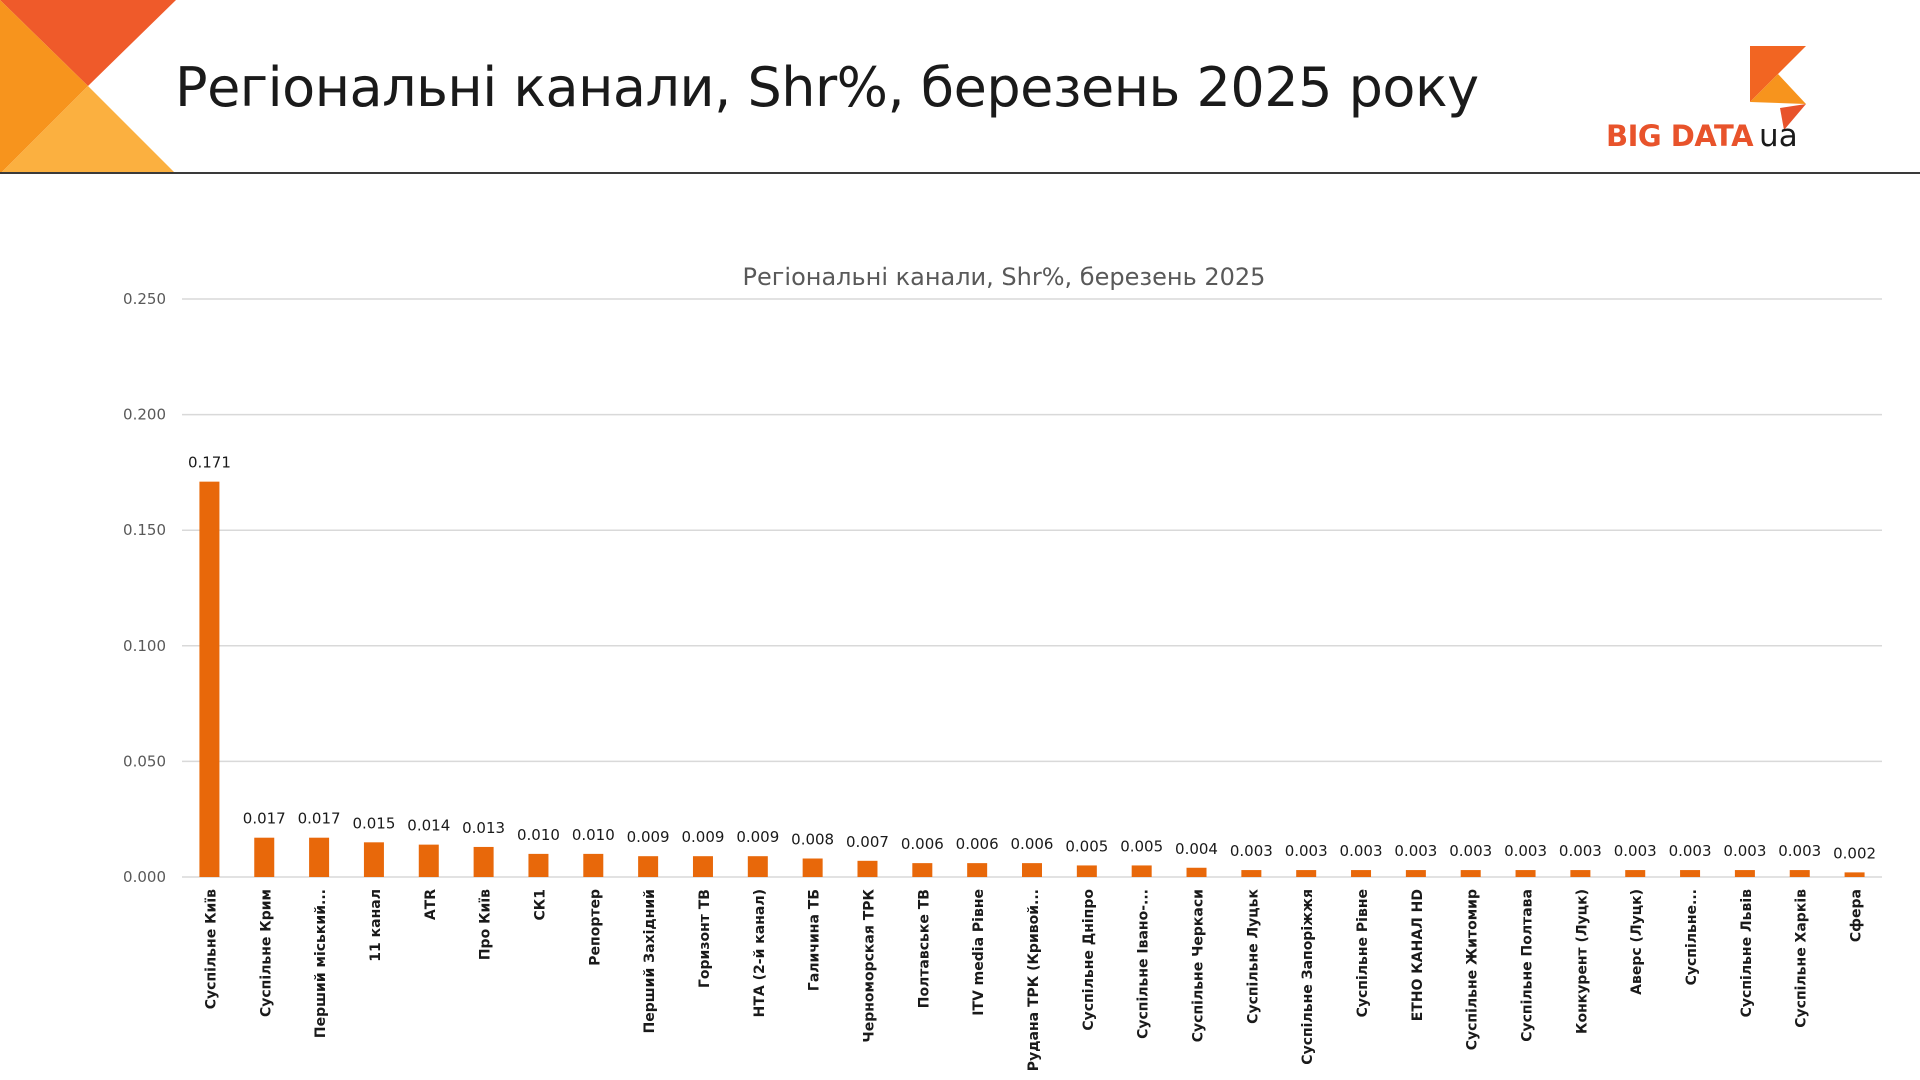 The height and width of the screenshot is (1080, 1920). What do you see at coordinates (209, 463) in the screenshot?
I see `data-label: 0.171` at bounding box center [209, 463].